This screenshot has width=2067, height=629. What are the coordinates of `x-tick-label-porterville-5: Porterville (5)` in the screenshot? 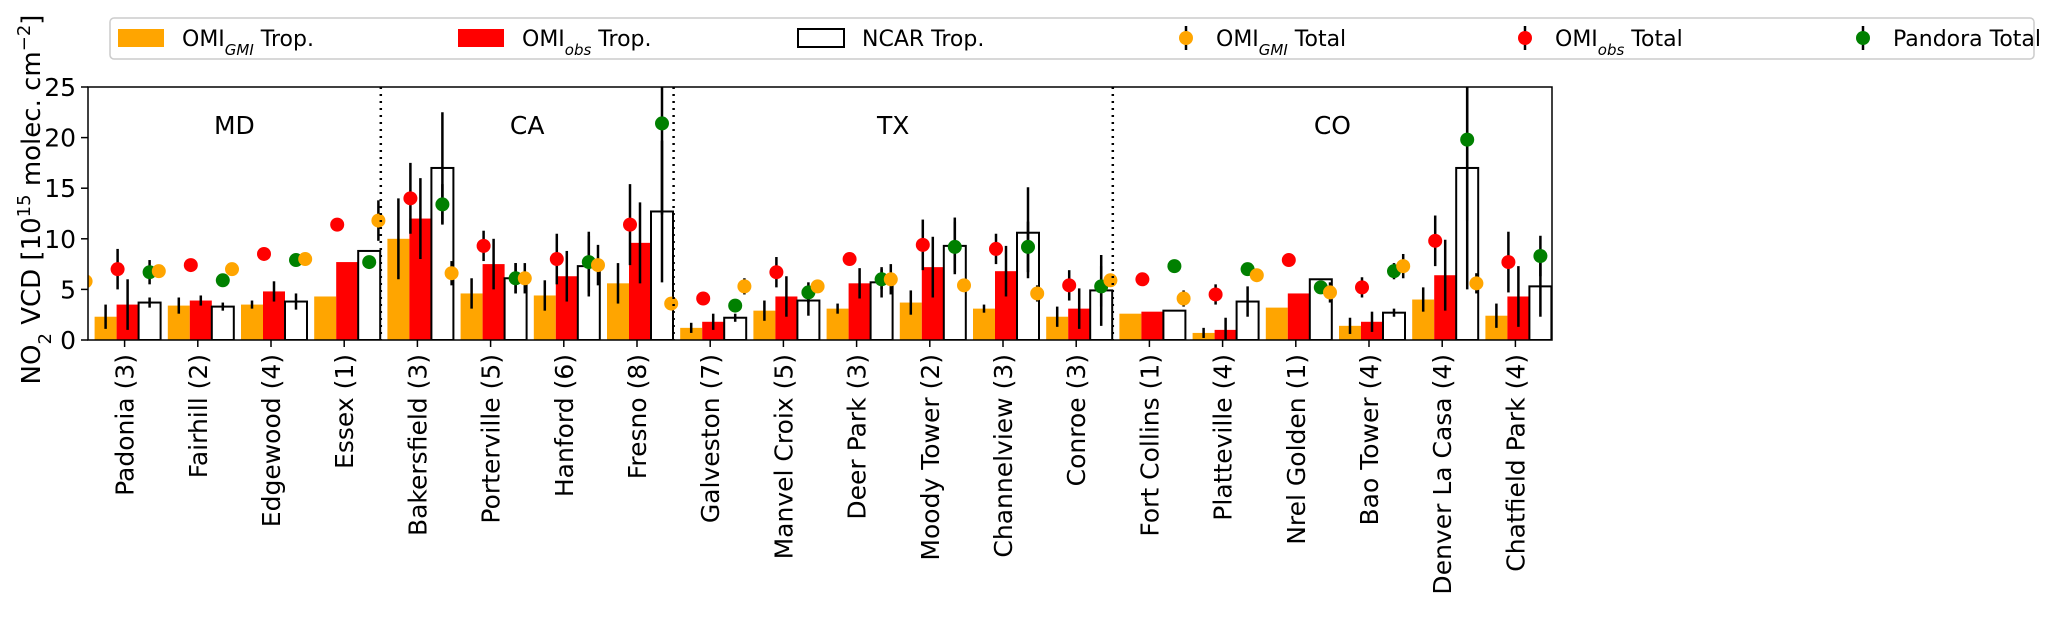 It's located at (491, 439).